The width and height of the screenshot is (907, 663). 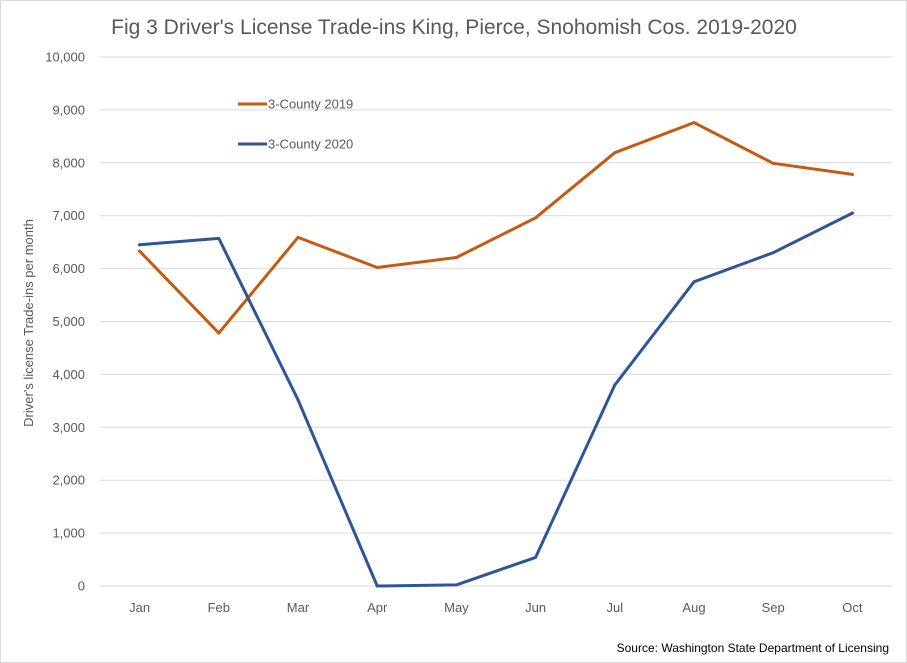 What do you see at coordinates (298, 607) in the screenshot?
I see `x-tick-label: Mar` at bounding box center [298, 607].